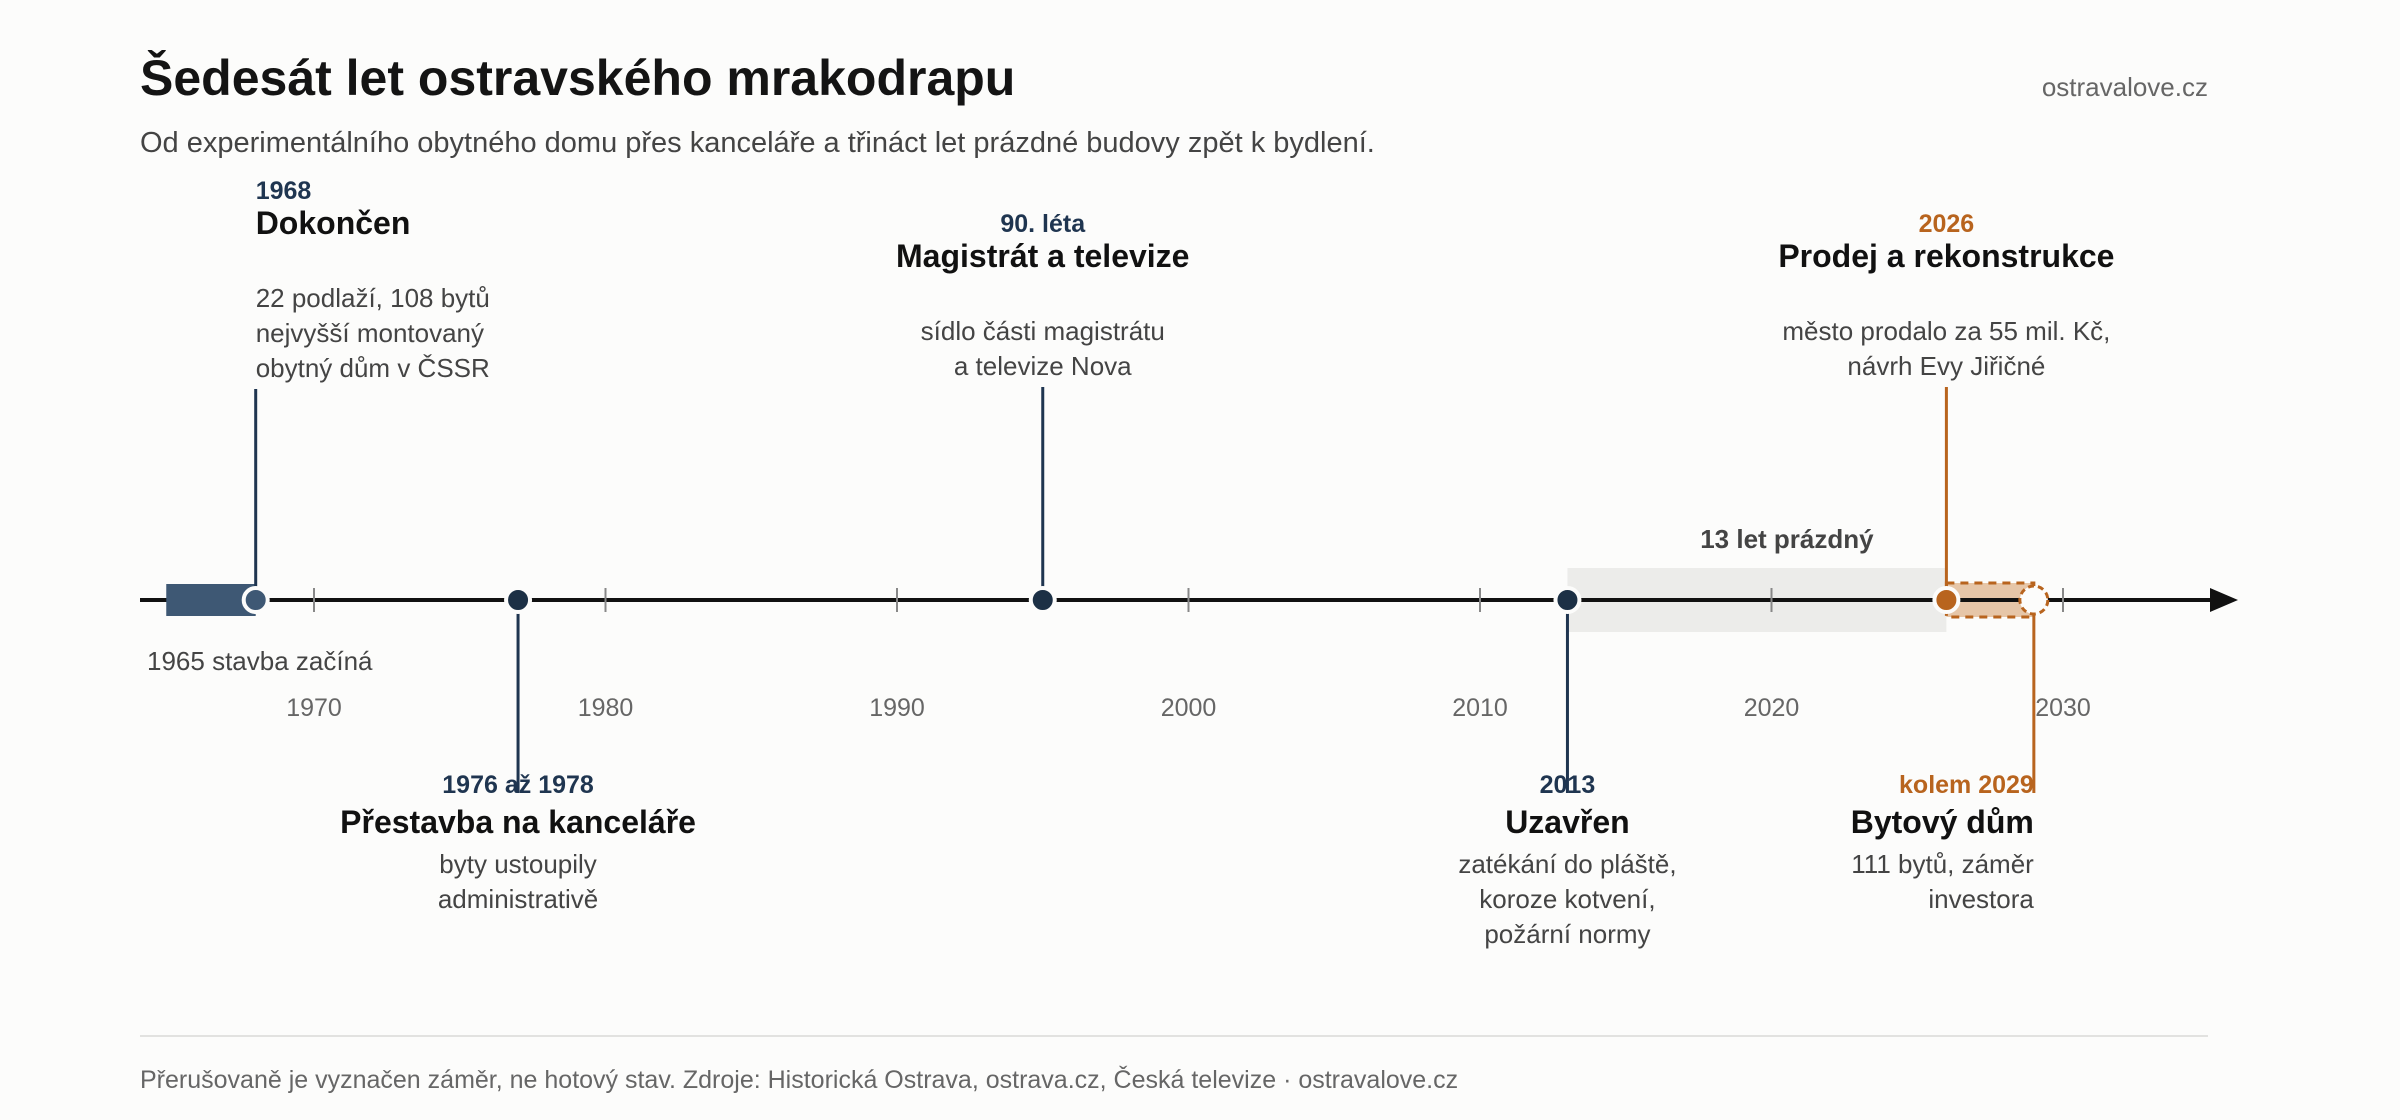 Image resolution: width=2400 pixels, height=1120 pixels. I want to click on event-description: administrativě, so click(518, 899).